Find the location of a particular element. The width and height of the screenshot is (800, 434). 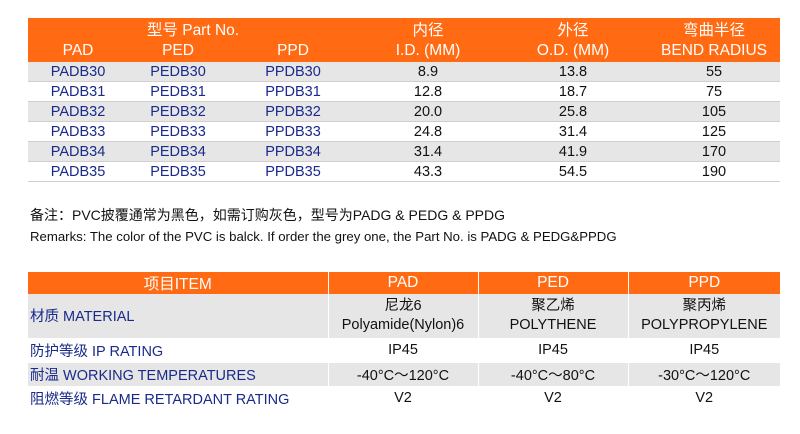

cell-pad: PADB32 is located at coordinates (78, 111).